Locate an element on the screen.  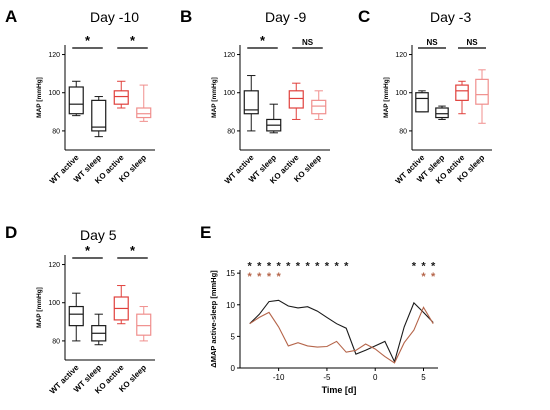
series-line-ko is located at coordinates (341, 335).